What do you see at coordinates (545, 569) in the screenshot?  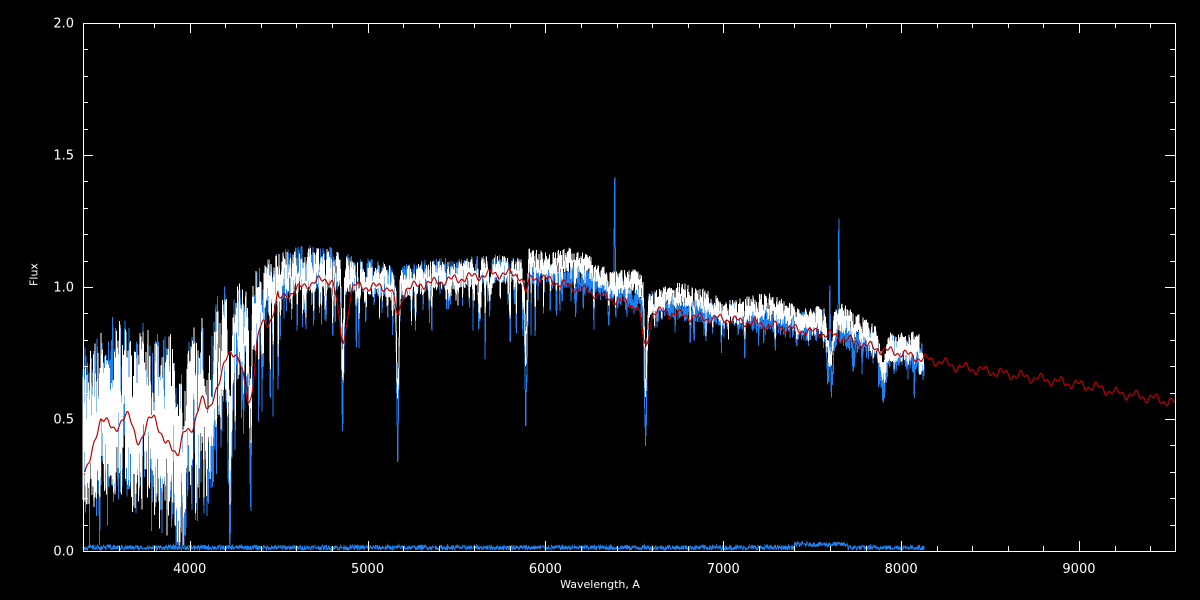 I see `x-axis-tick-label: 6000` at bounding box center [545, 569].